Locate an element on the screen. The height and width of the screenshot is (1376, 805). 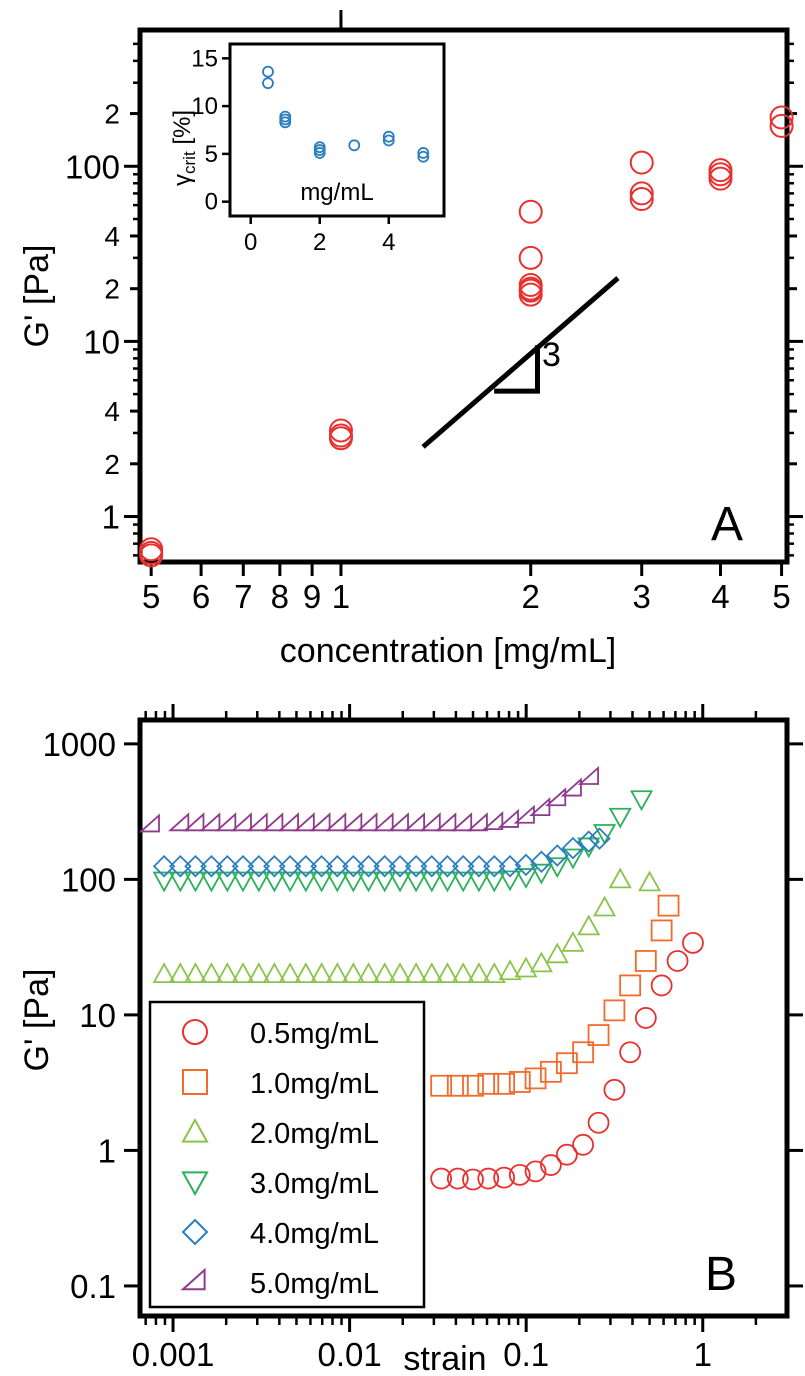
panel-a-y-tick-label: 4 is located at coordinates (112, 411).